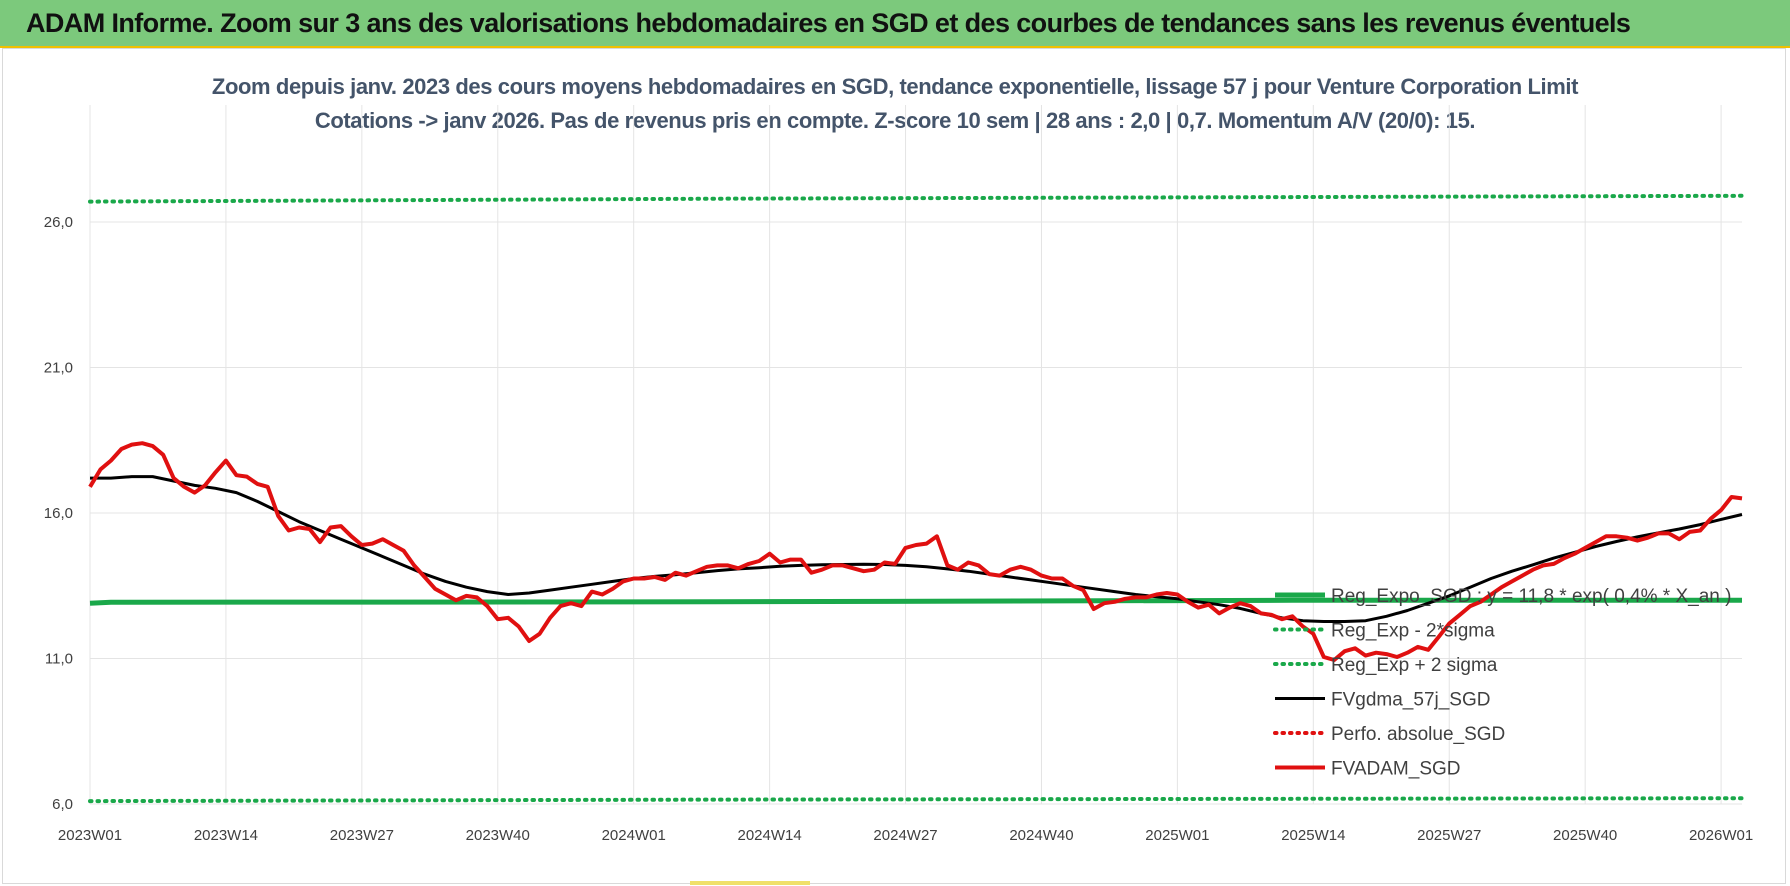  I want to click on y-tick-label: 26,0, so click(58, 222).